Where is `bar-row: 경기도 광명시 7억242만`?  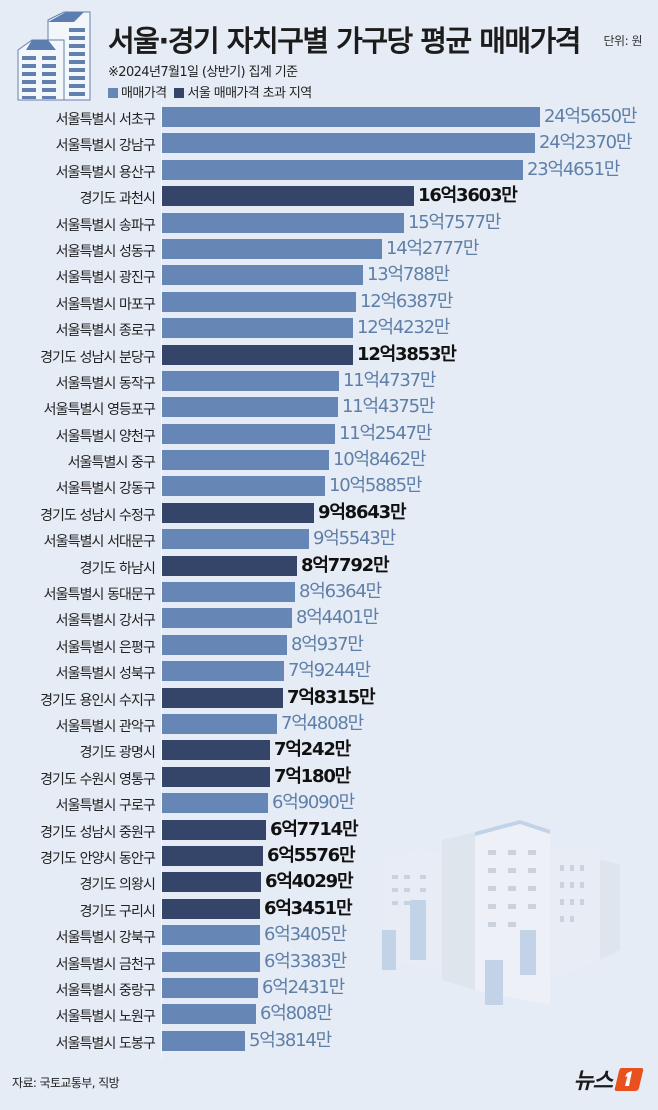
bar-row: 경기도 광명시 7억242만 is located at coordinates (329, 753).